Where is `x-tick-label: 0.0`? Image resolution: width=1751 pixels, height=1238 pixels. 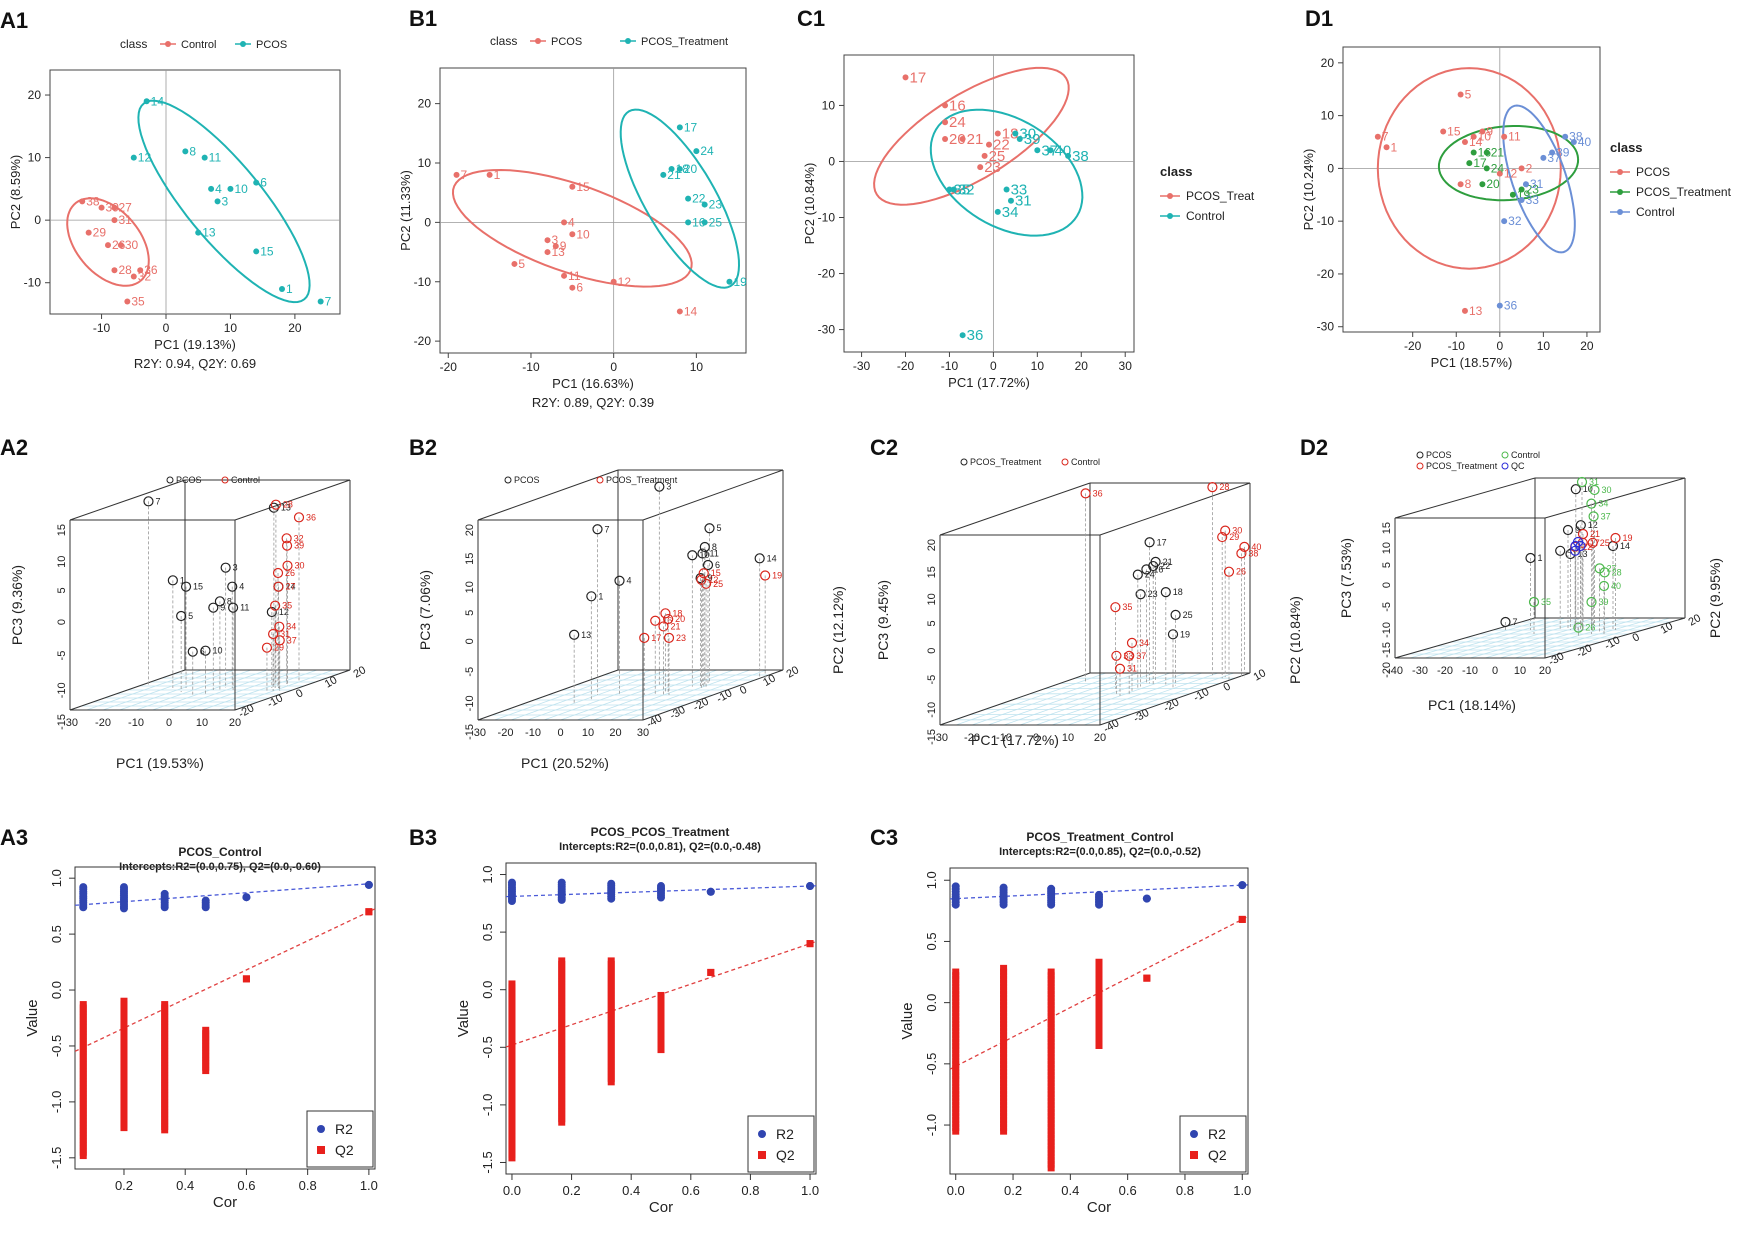 x-tick-label: 0.0 is located at coordinates (956, 1190).